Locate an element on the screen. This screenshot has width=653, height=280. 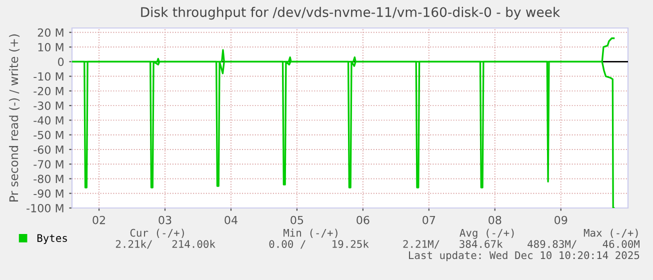
y-tick-label: -80 M is located at coordinates (49, 179).